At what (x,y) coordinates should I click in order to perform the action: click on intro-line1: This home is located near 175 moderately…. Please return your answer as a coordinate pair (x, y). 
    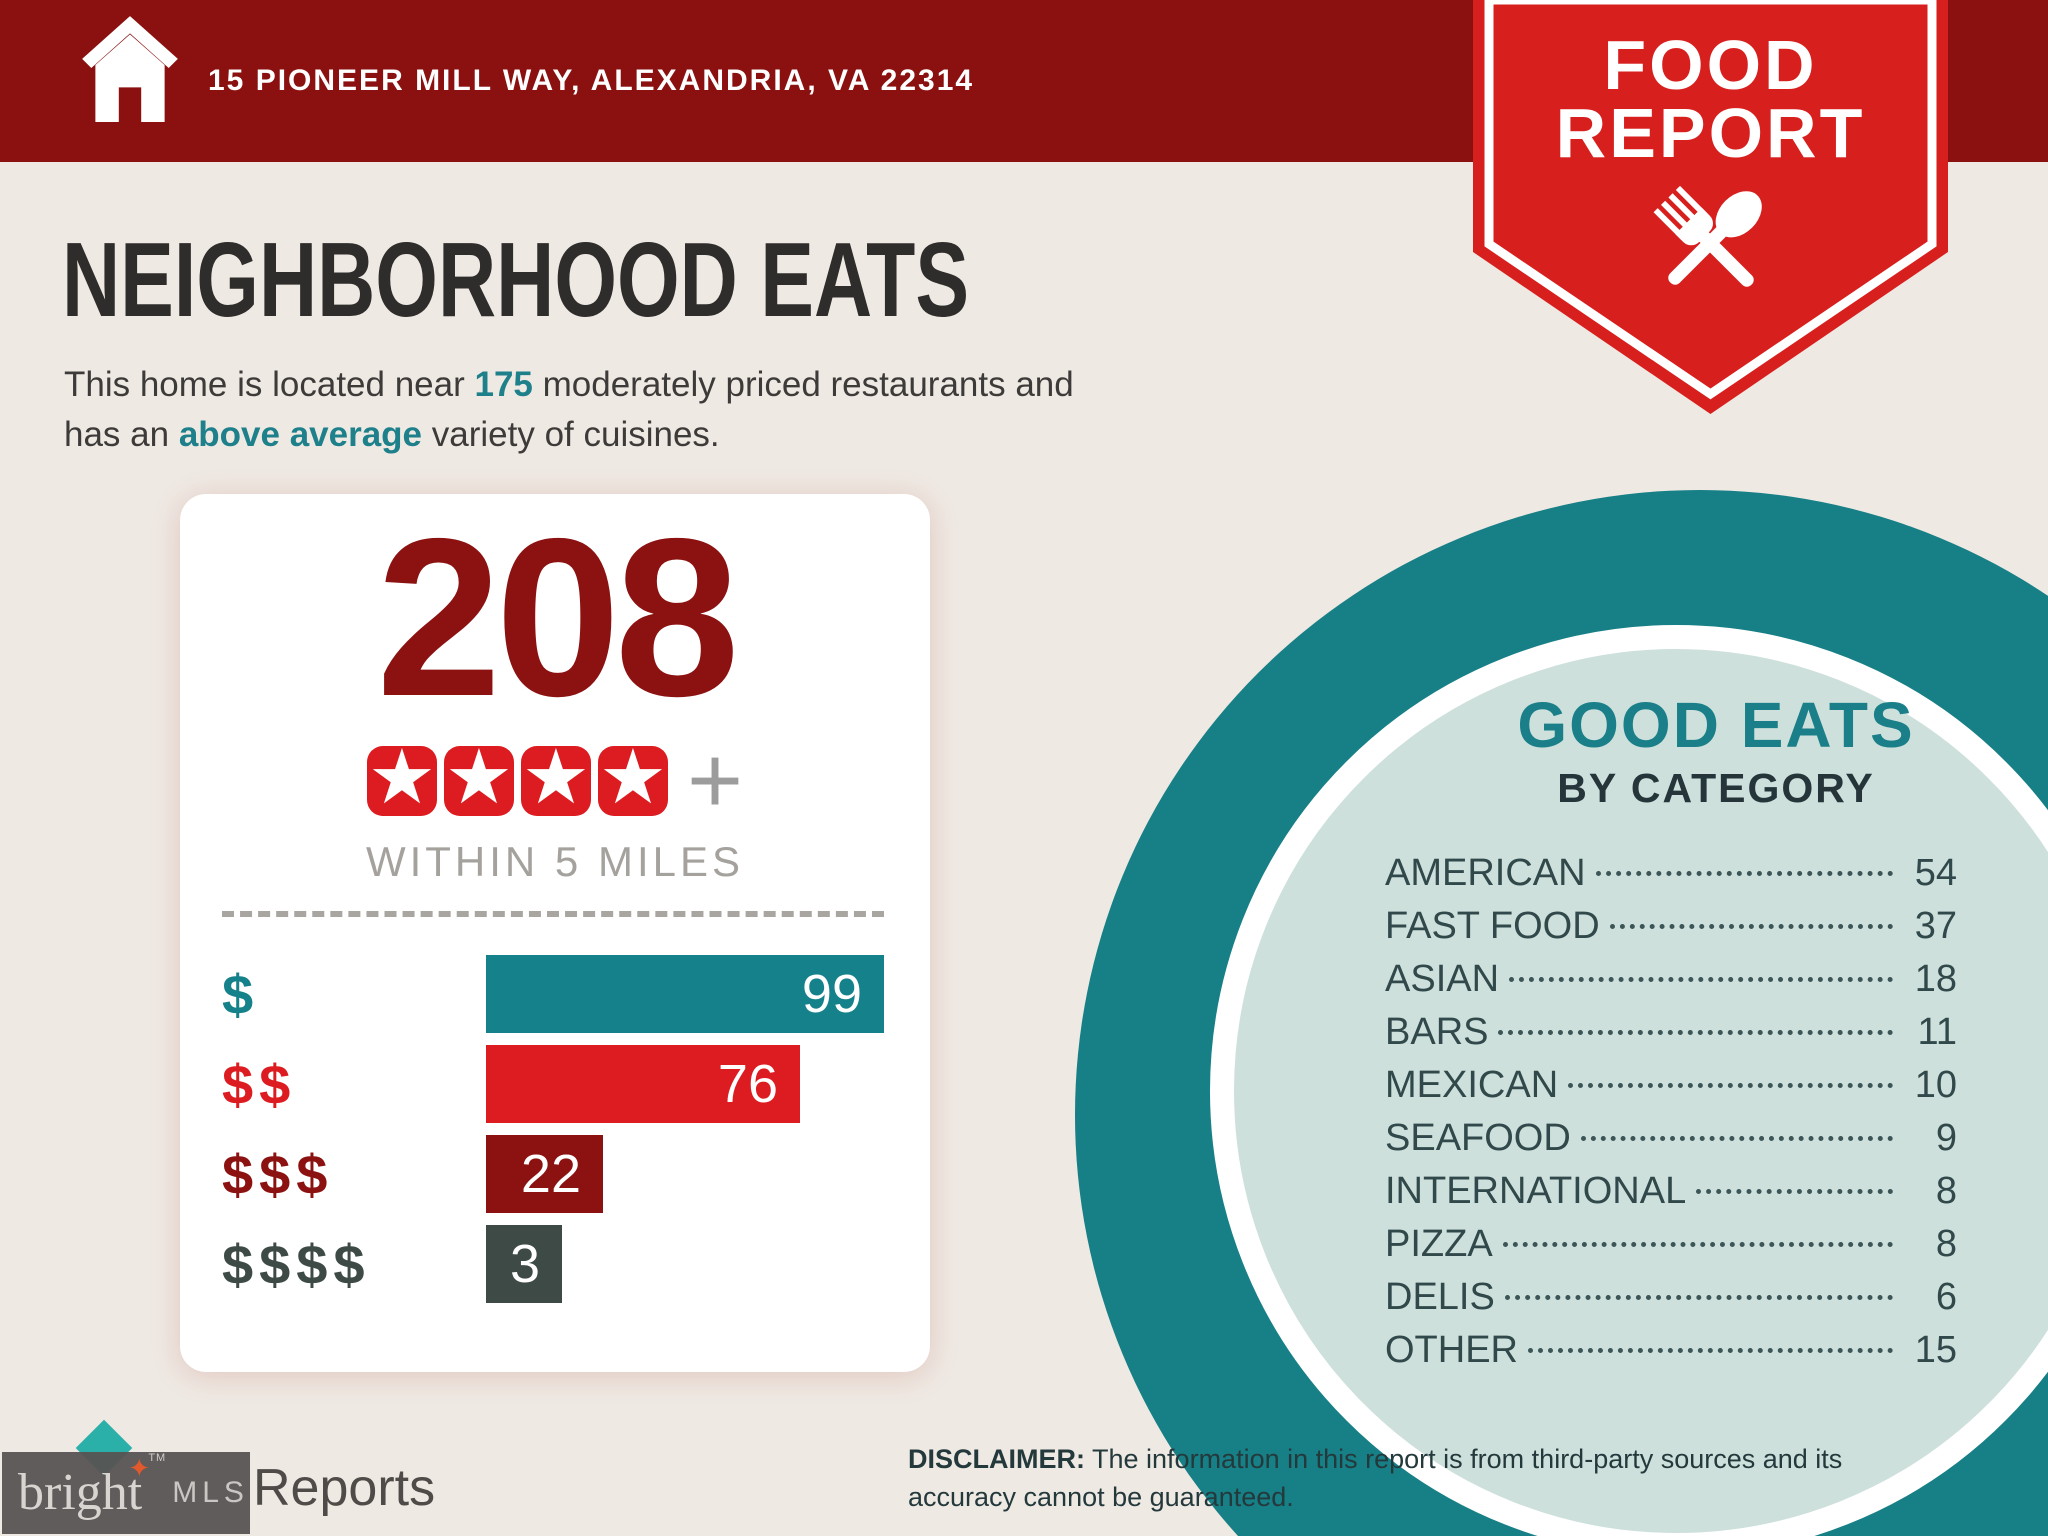
    Looking at the image, I should click on (569, 385).